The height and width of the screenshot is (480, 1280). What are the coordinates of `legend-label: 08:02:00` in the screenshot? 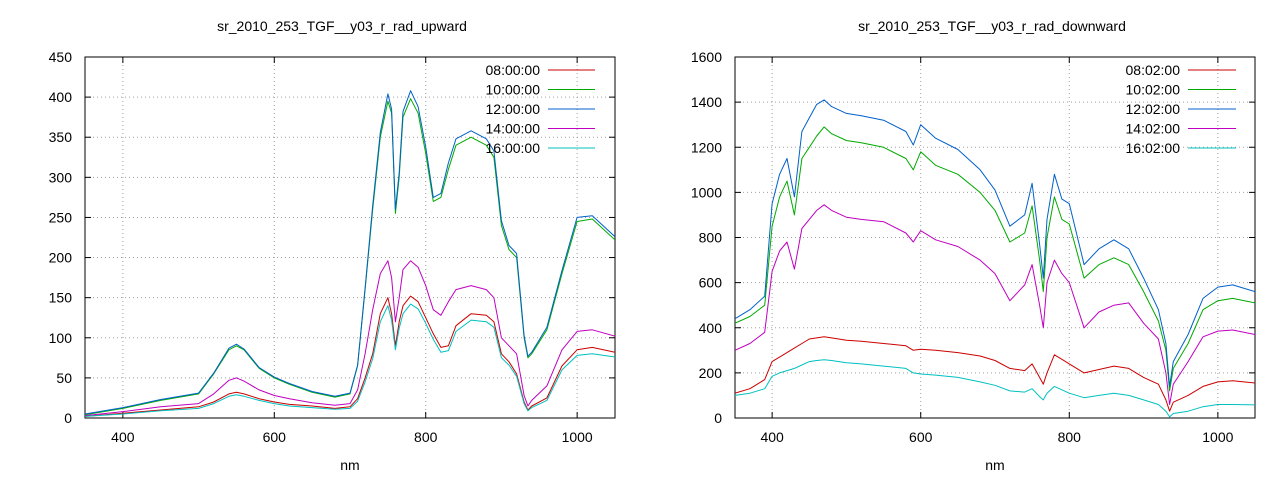 It's located at (1153, 70).